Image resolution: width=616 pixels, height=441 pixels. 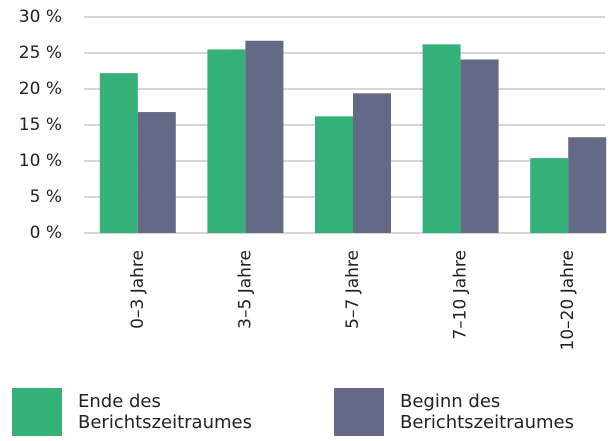 I want to click on x-tick-label: 3–5 Jahre, so click(x=245, y=289).